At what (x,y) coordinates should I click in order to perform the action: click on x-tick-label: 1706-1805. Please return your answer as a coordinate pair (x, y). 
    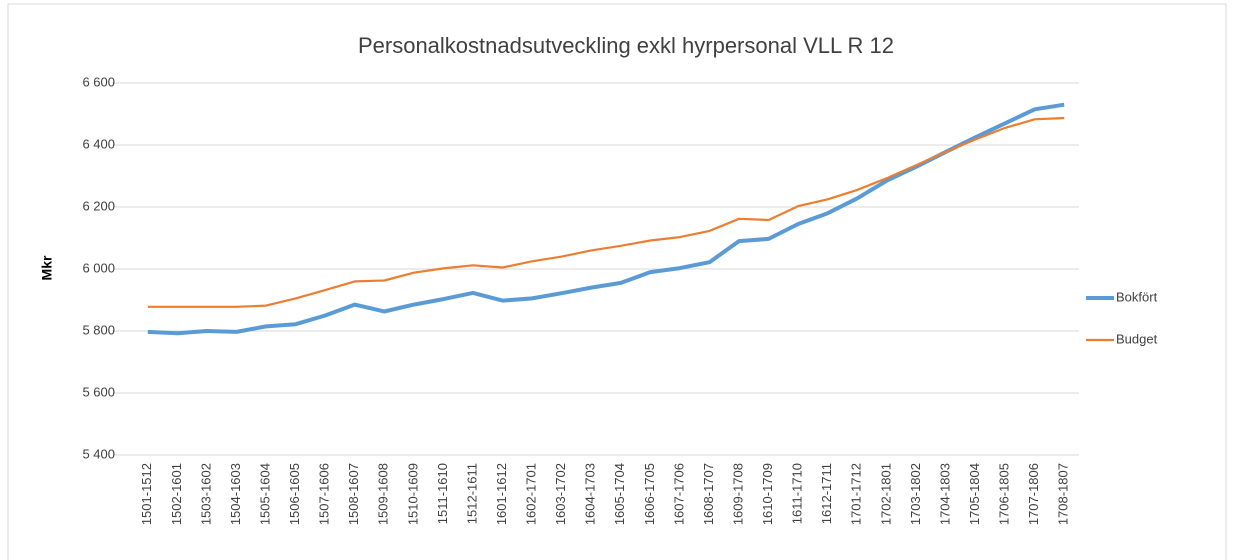
    Looking at the image, I should click on (1004, 494).